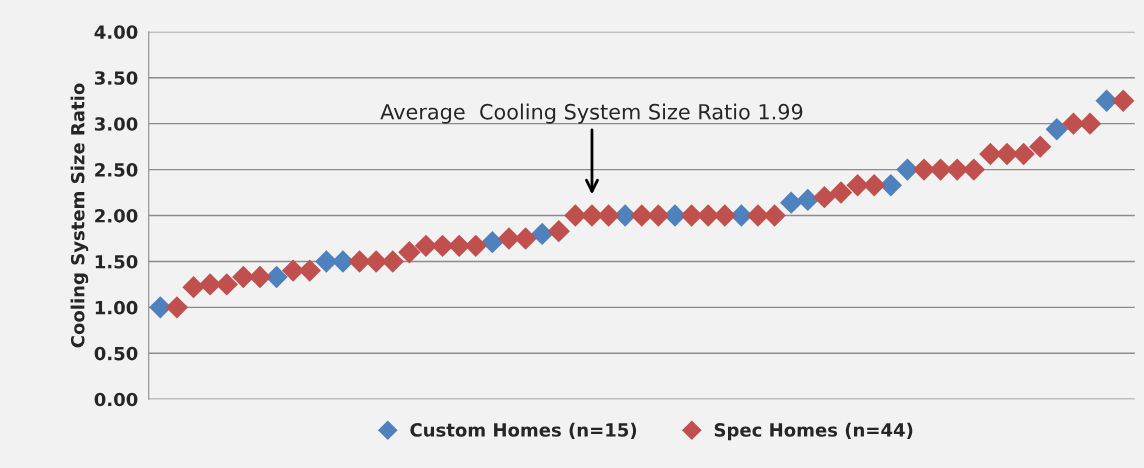 This screenshot has width=1144, height=468. I want to click on y-axis-title: Cooling System Size Ratio, so click(79, 215).